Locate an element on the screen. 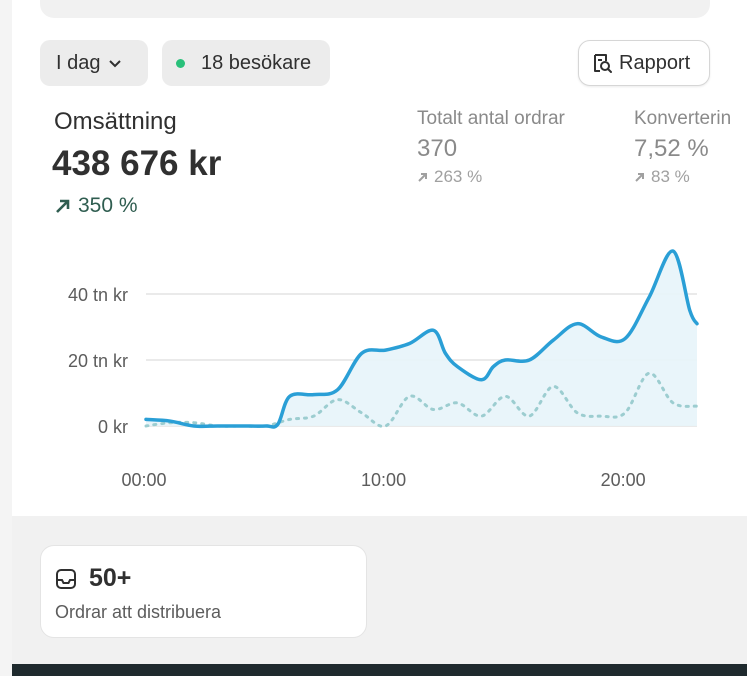  main-metric-change-value: 350 % is located at coordinates (108, 205).